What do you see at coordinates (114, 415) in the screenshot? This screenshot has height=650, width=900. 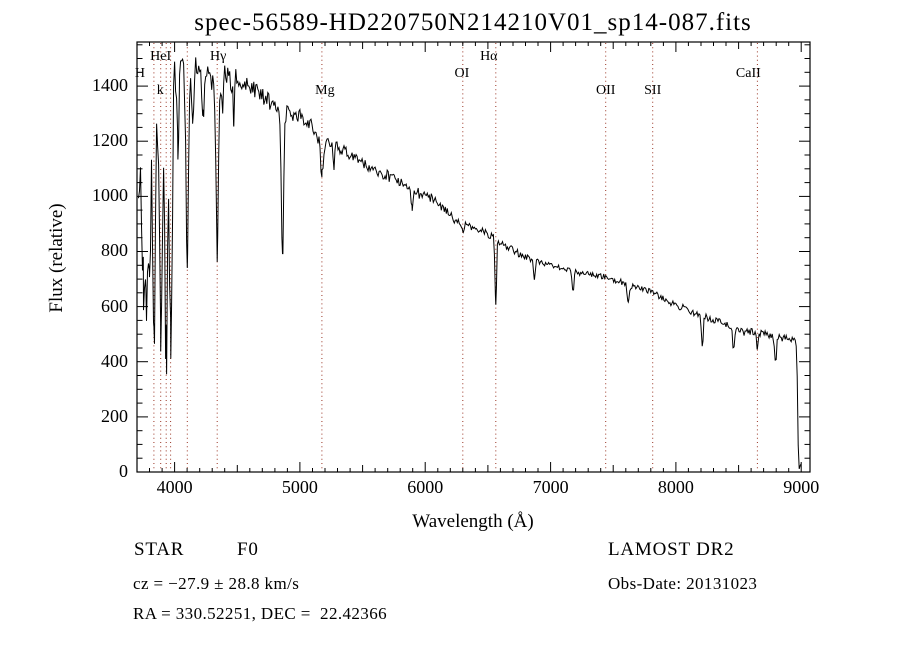 I see `y-tick-label: 200` at bounding box center [114, 415].